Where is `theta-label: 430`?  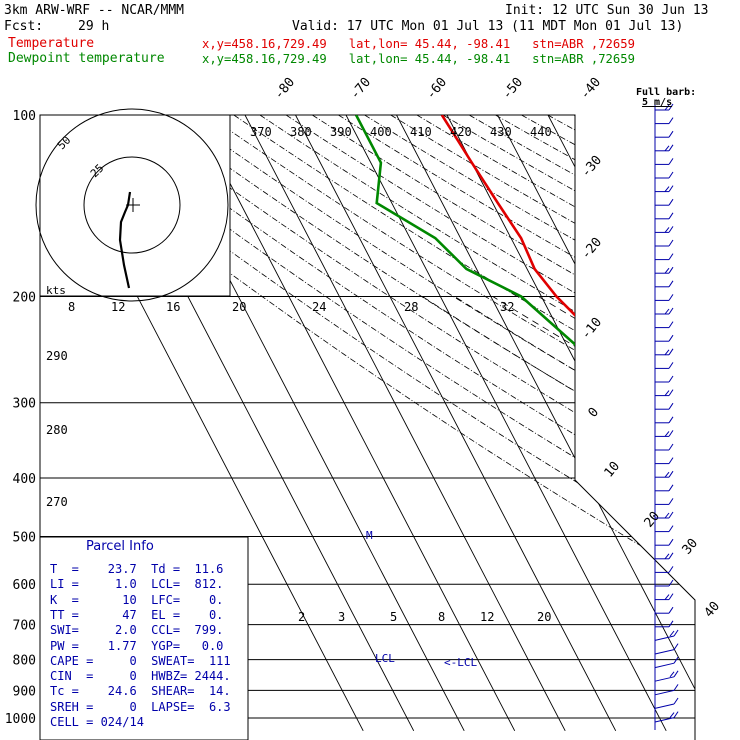 theta-label: 430 is located at coordinates (501, 132).